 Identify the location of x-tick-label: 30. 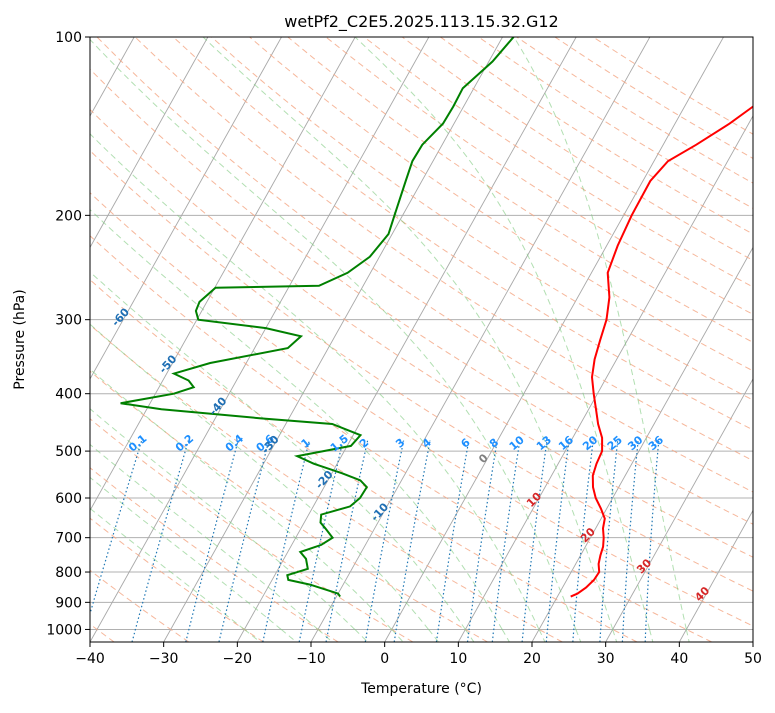
(606, 659).